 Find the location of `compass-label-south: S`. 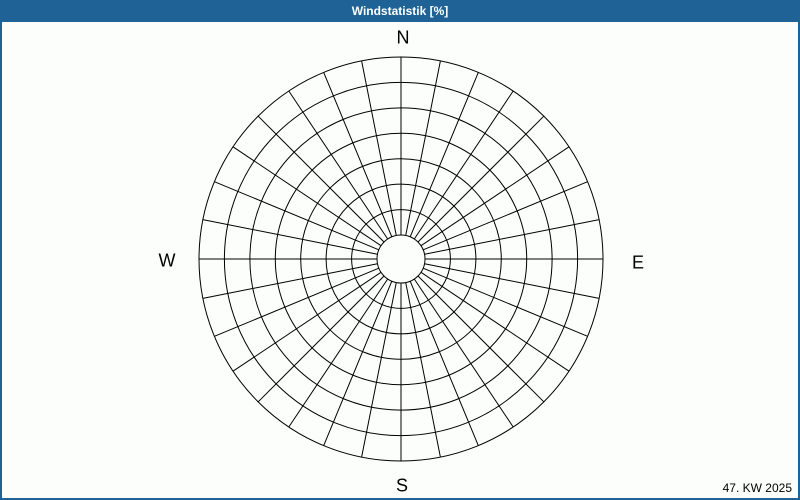

compass-label-south: S is located at coordinates (402, 485).